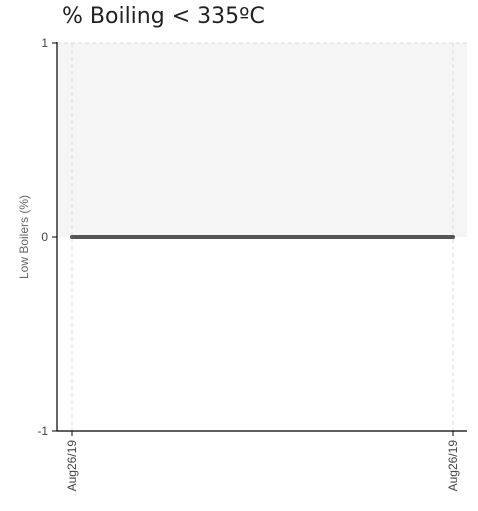  Describe the element at coordinates (24, 237) in the screenshot. I see `y-axis-label: Low Boilers (%)` at that location.